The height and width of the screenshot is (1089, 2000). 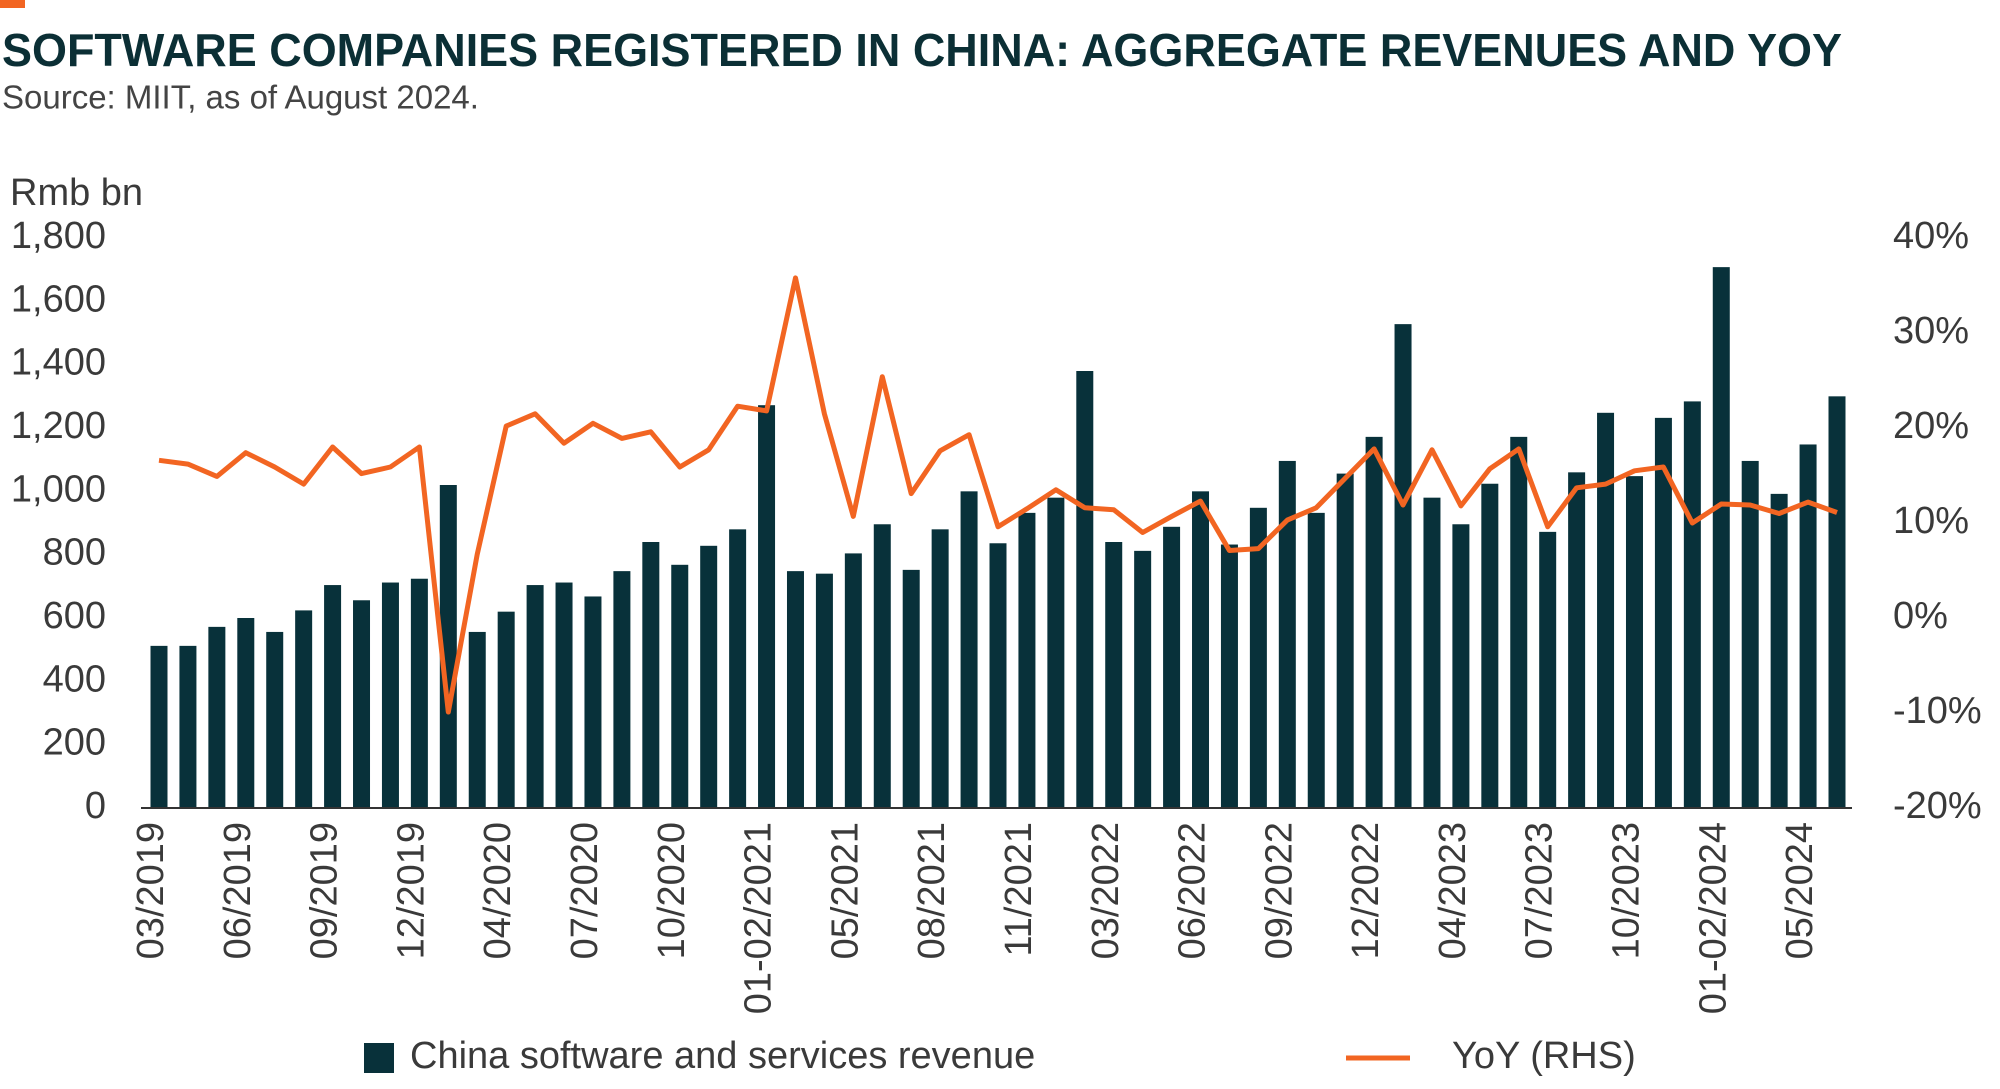 What do you see at coordinates (1920, 616) in the screenshot?
I see `y2-tick-label: 0%` at bounding box center [1920, 616].